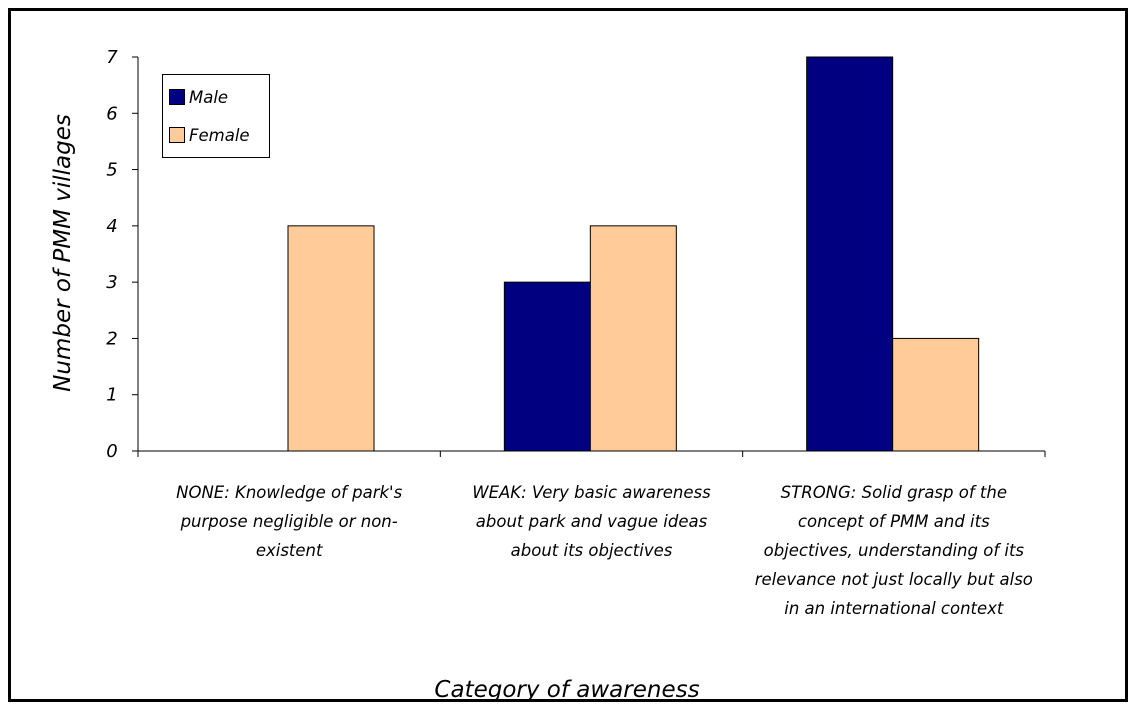  I want to click on legend-item-male: Male, so click(198, 97).